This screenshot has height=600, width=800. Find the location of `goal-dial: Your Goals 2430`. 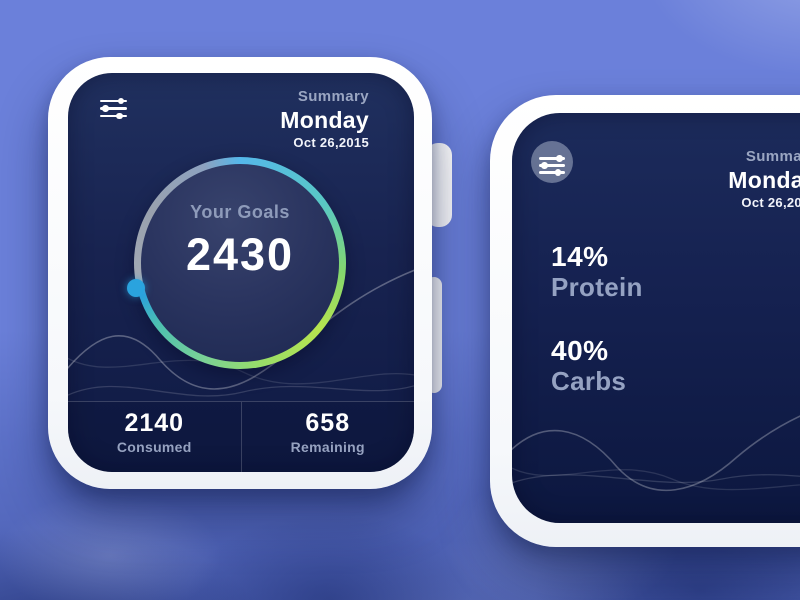

goal-dial: Your Goals 2430 is located at coordinates (240, 263).